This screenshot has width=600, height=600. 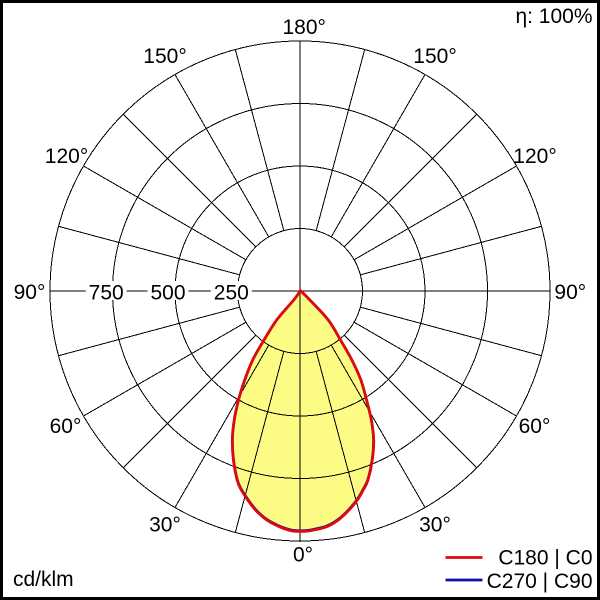 I want to click on svg-text: C180 | C0, so click(x=545, y=558).